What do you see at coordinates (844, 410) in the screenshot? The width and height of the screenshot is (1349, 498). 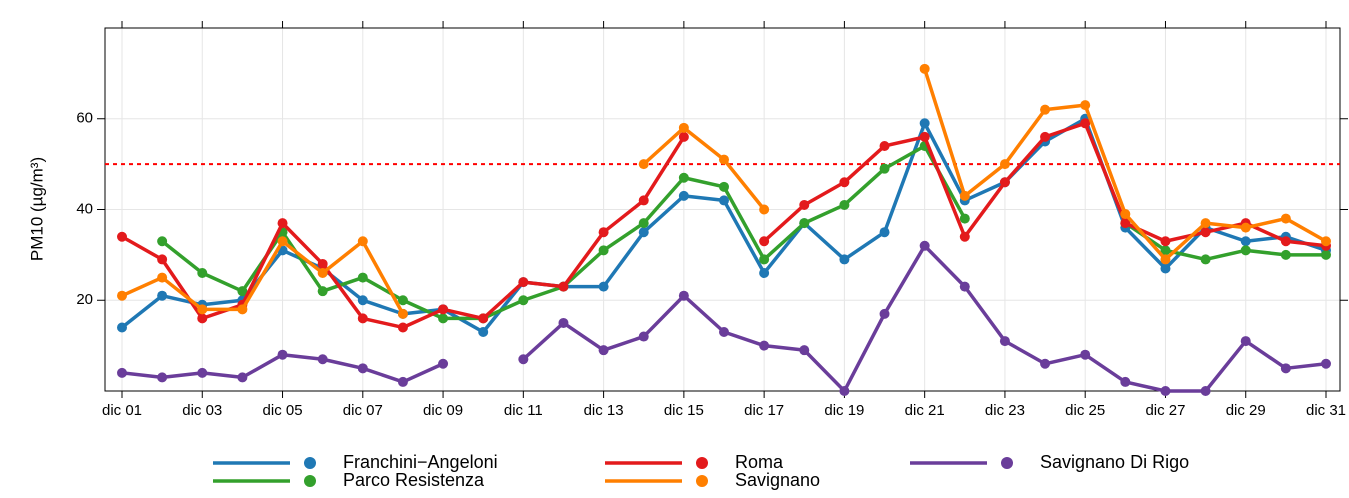 I see `x-tick-label: dic 19` at bounding box center [844, 410].